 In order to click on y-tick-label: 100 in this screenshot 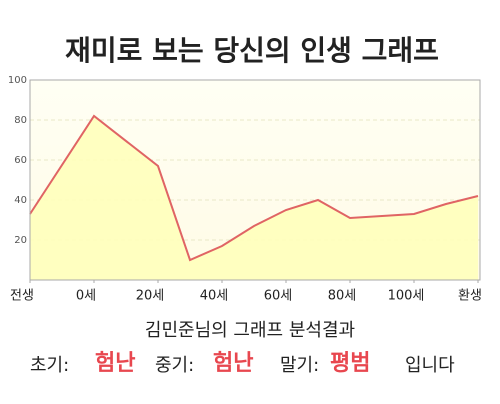, I will do `click(17, 80)`.